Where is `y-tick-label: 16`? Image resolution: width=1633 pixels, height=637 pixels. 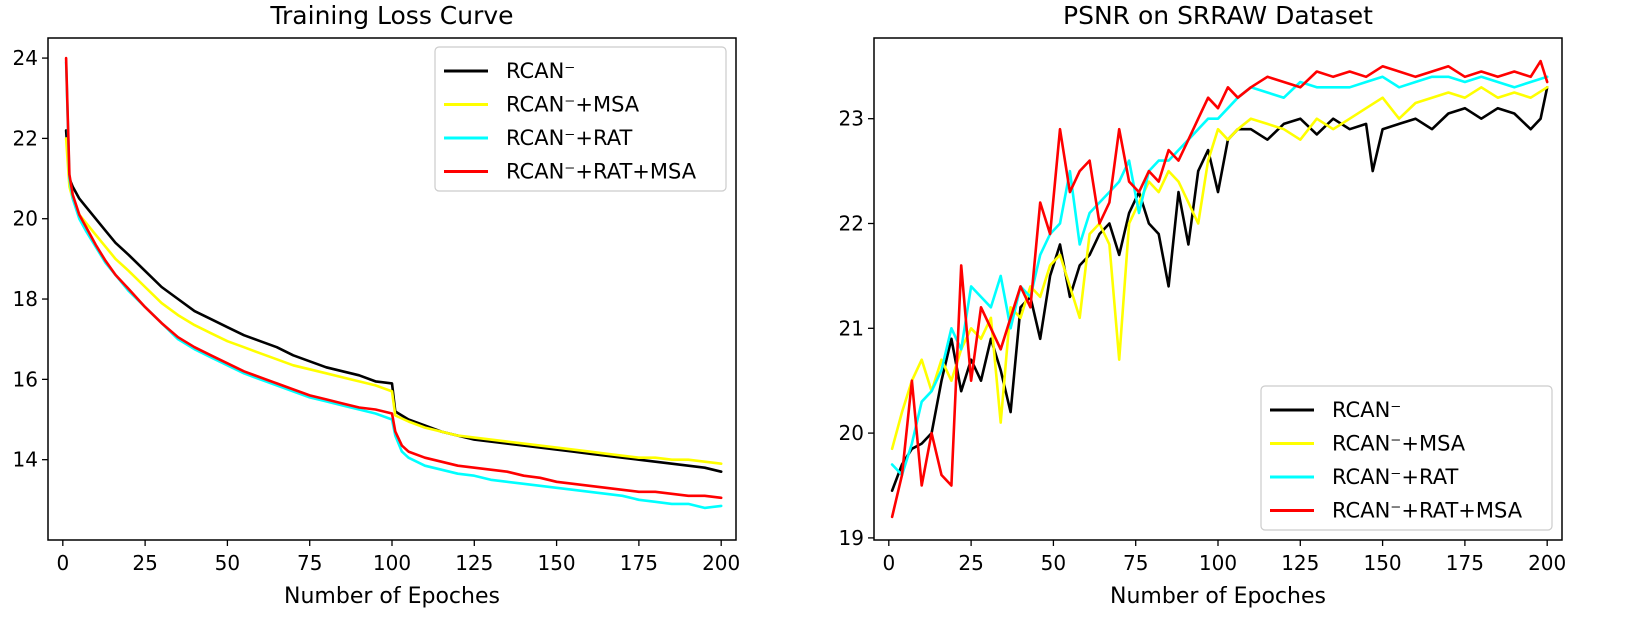 y-tick-label: 16 is located at coordinates (25, 379).